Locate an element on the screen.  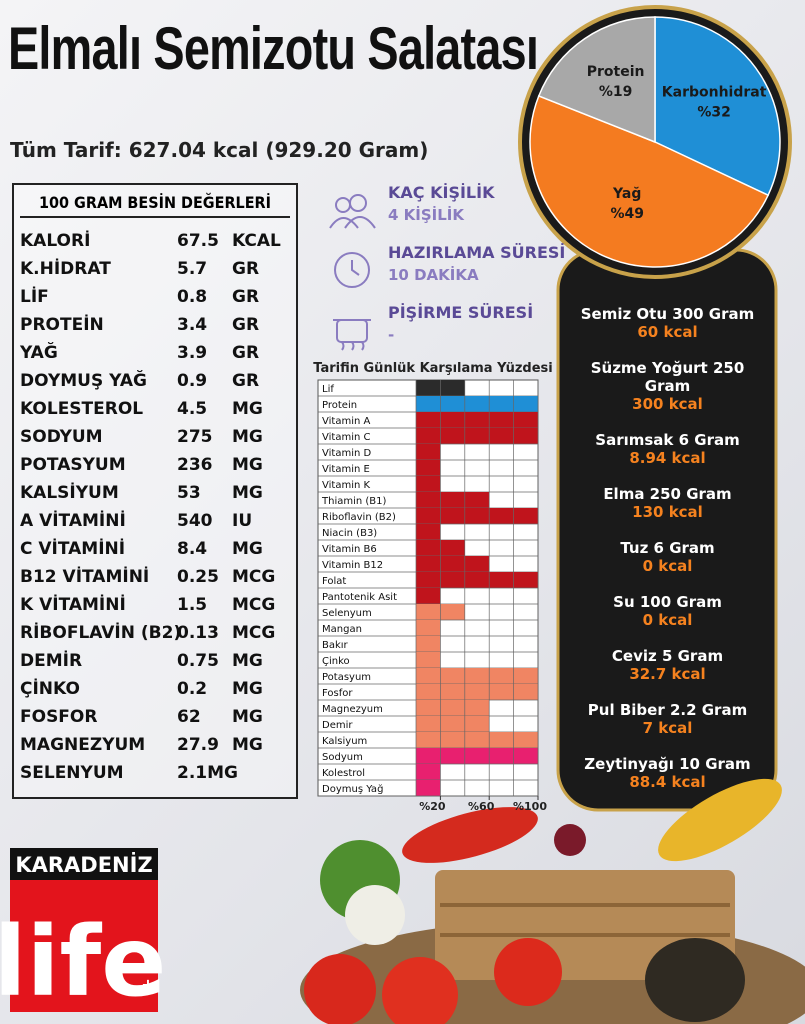
bar-category-label: Niacin (B3) is located at coordinates (349, 533).